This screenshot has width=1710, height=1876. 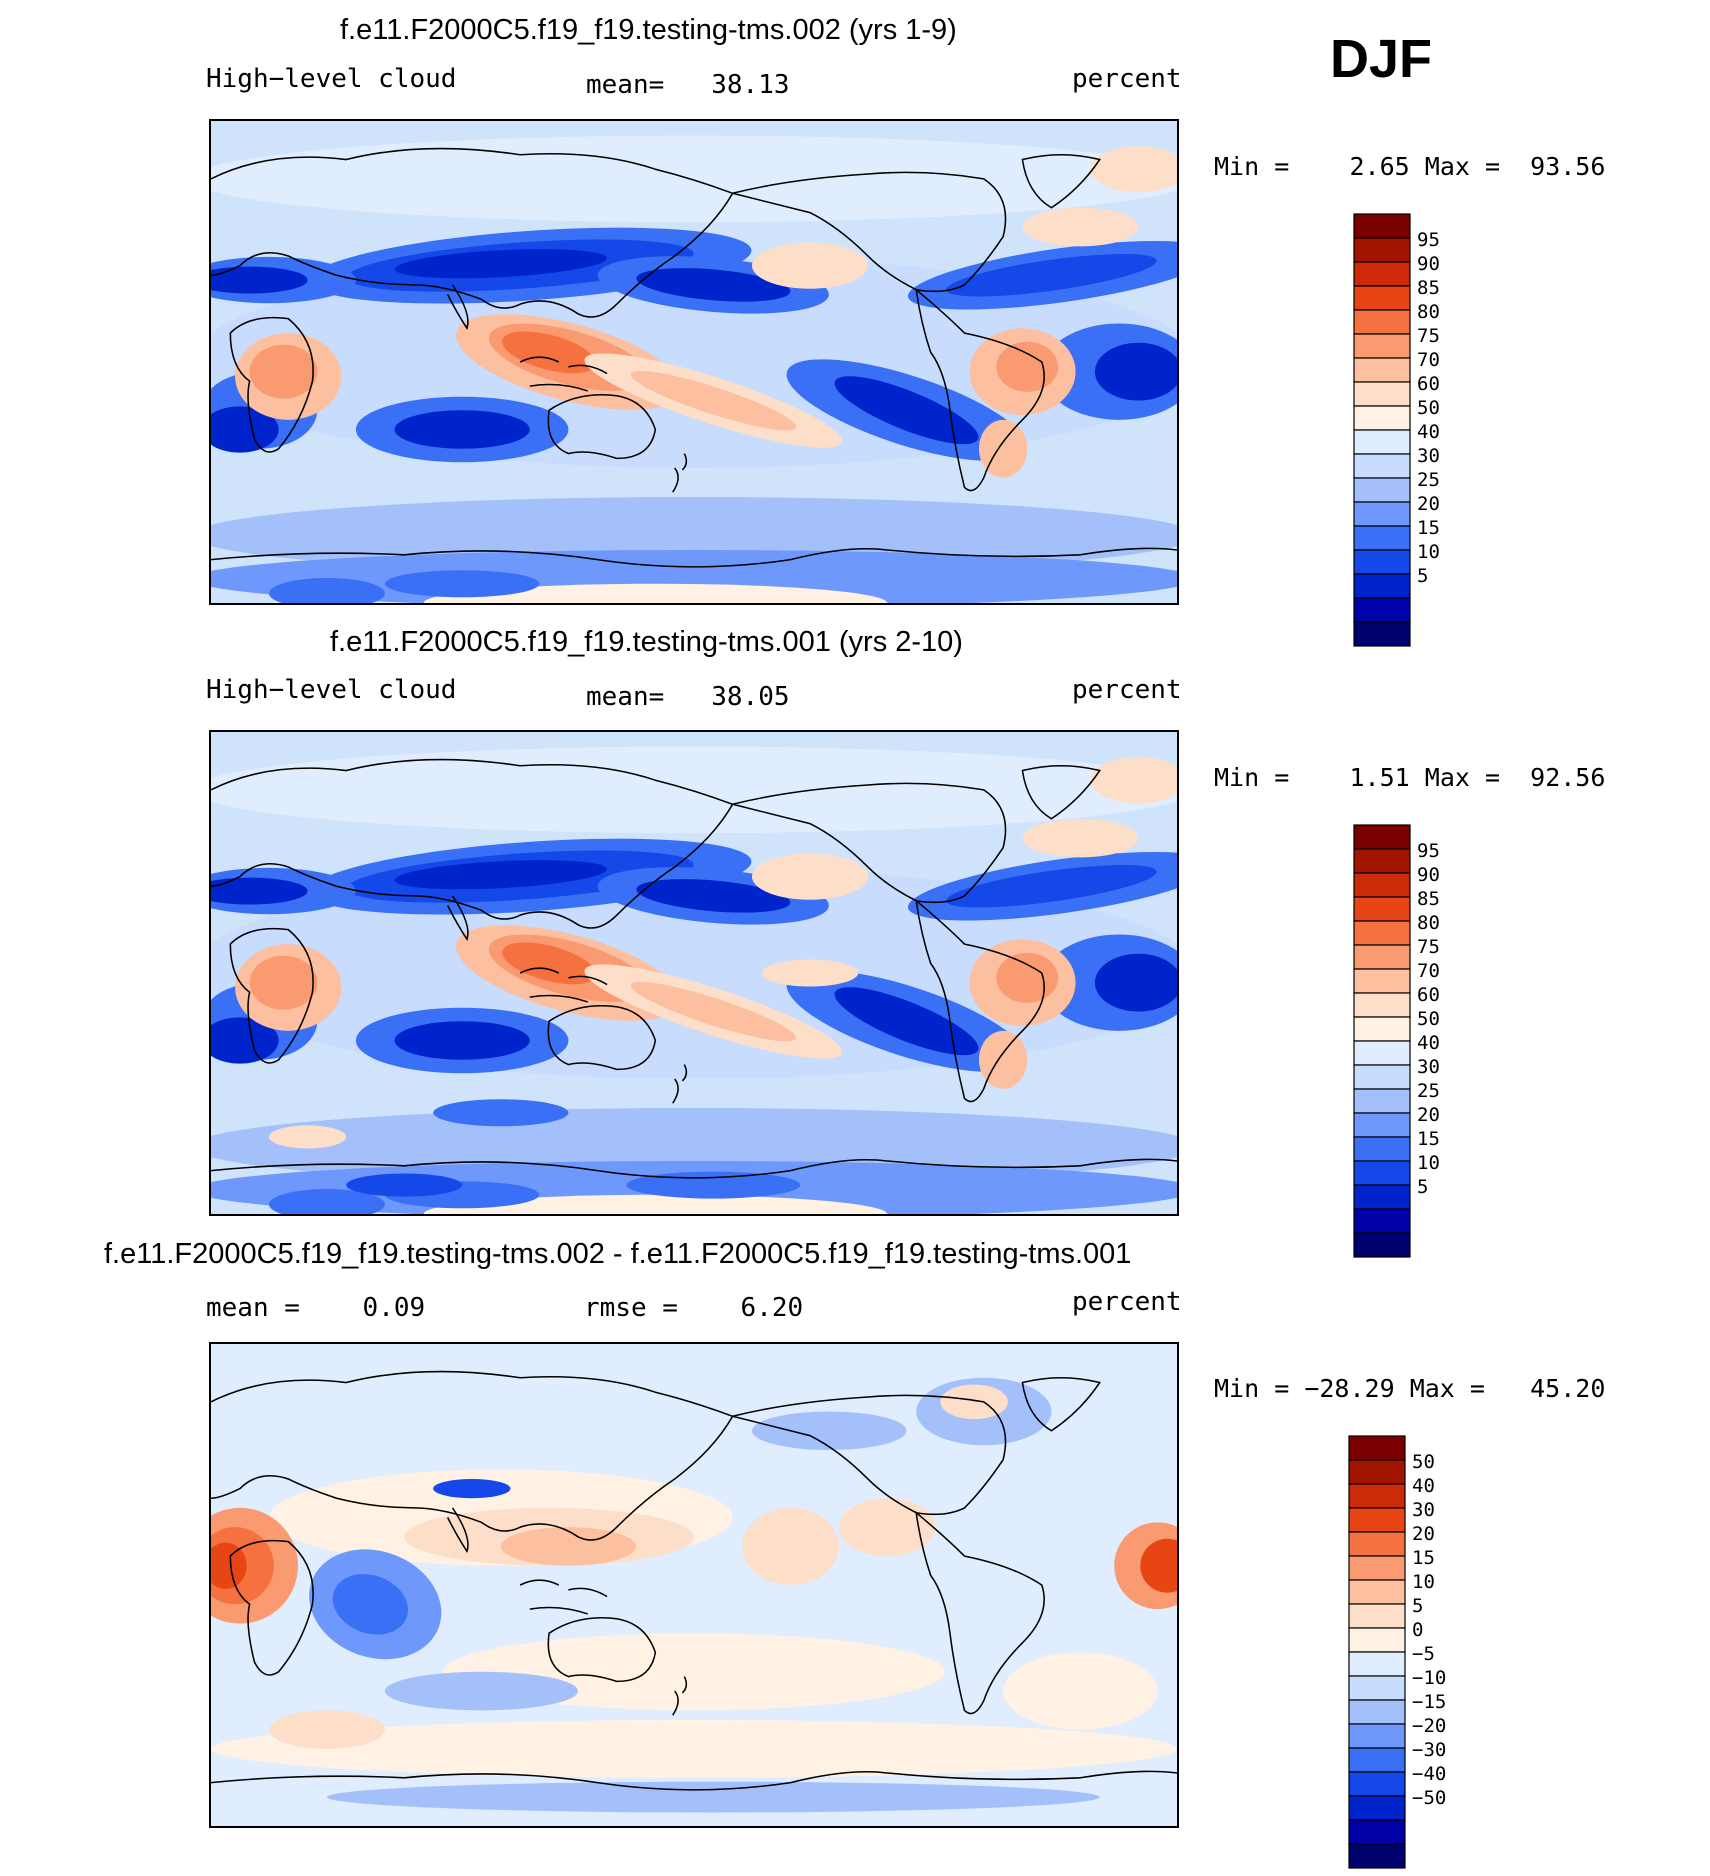 What do you see at coordinates (1428, 552) in the screenshot?
I see `colorbar-tick-label: 10` at bounding box center [1428, 552].